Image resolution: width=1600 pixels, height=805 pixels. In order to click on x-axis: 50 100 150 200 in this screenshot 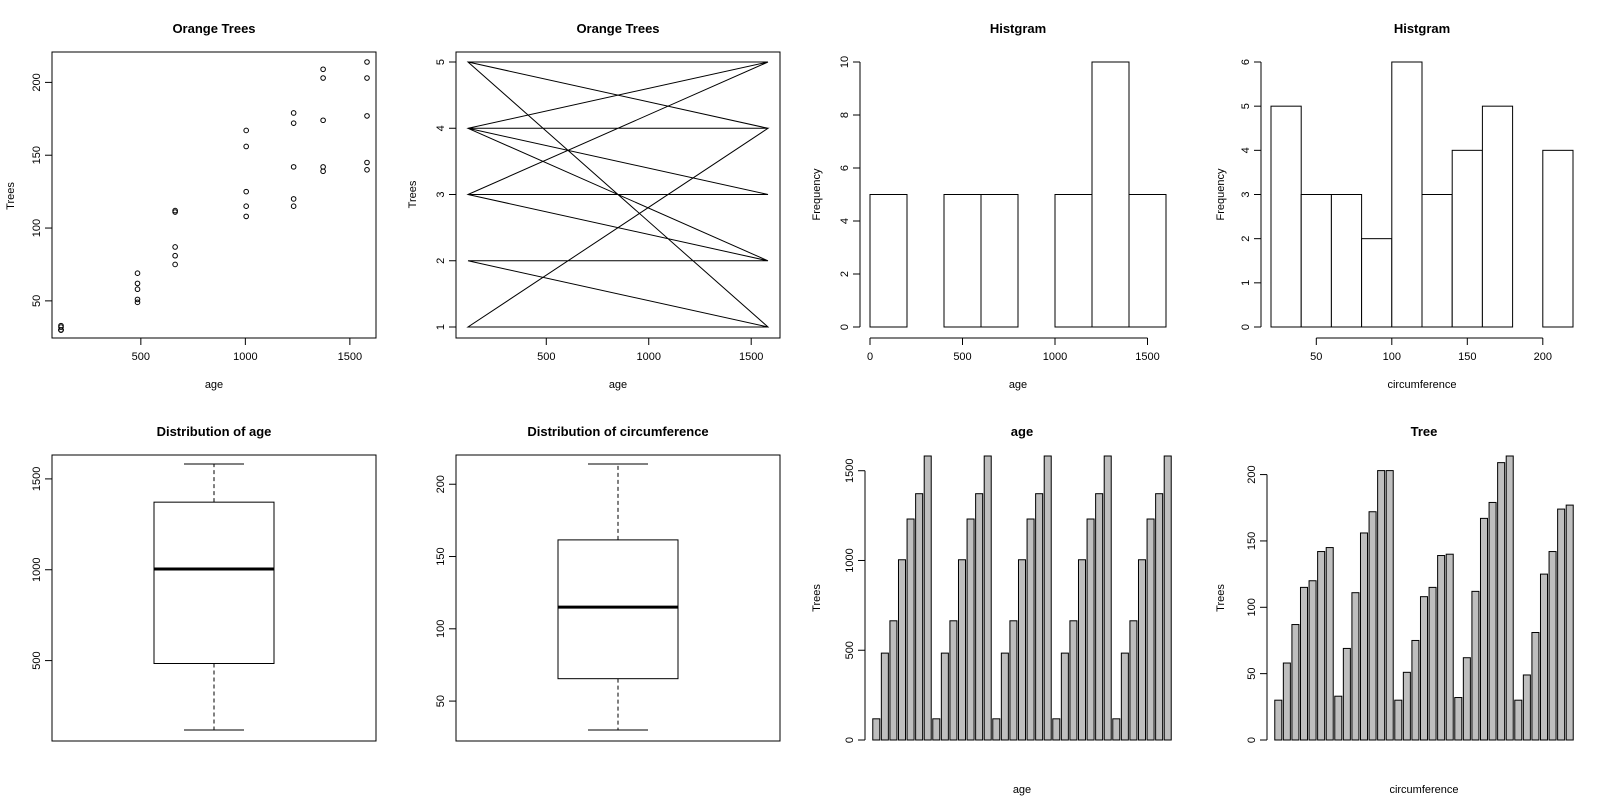, I will do `click(1431, 350)`.